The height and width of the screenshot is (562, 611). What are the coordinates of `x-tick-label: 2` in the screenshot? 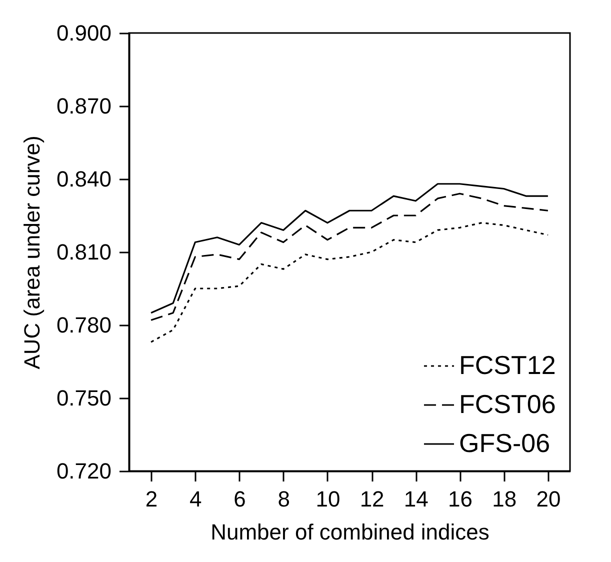 It's located at (151, 499).